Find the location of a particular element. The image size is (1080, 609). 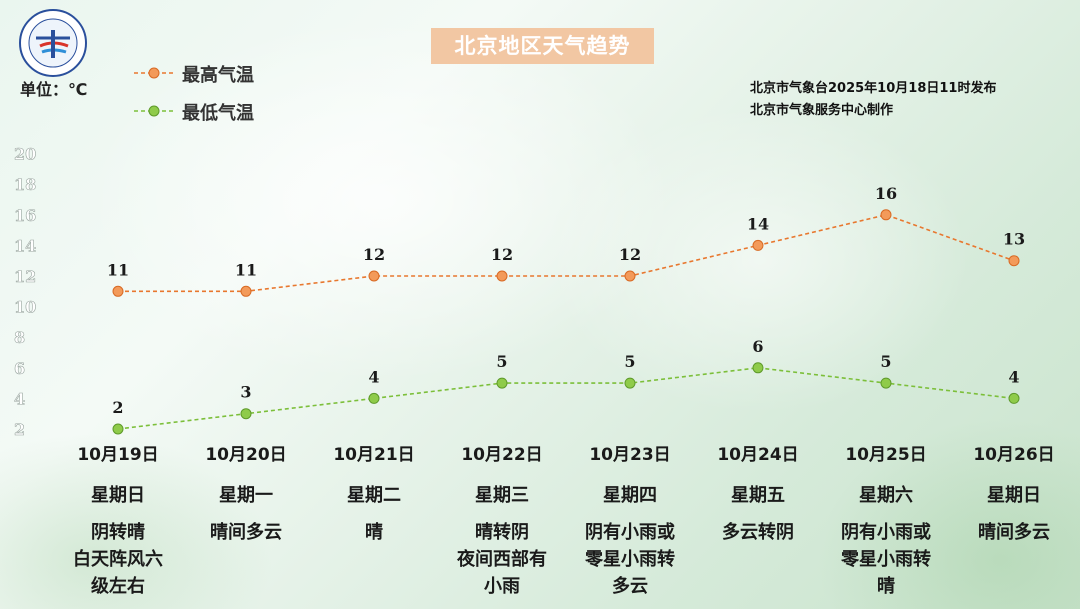

series-high-value-label-0: 11 is located at coordinates (118, 269).